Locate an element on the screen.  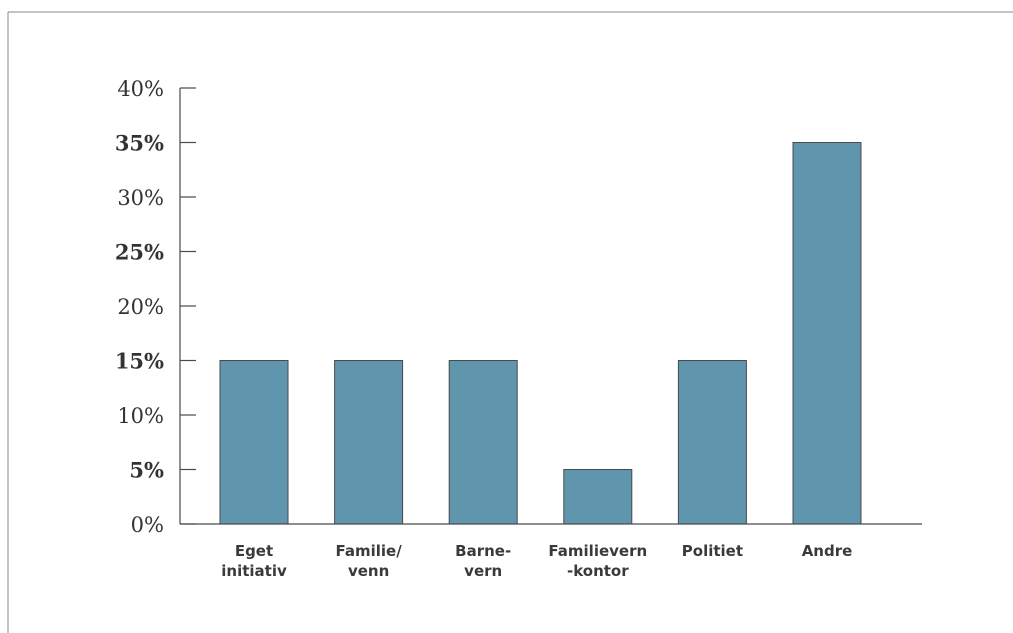
x-category-label: -kontor is located at coordinates (598, 571).